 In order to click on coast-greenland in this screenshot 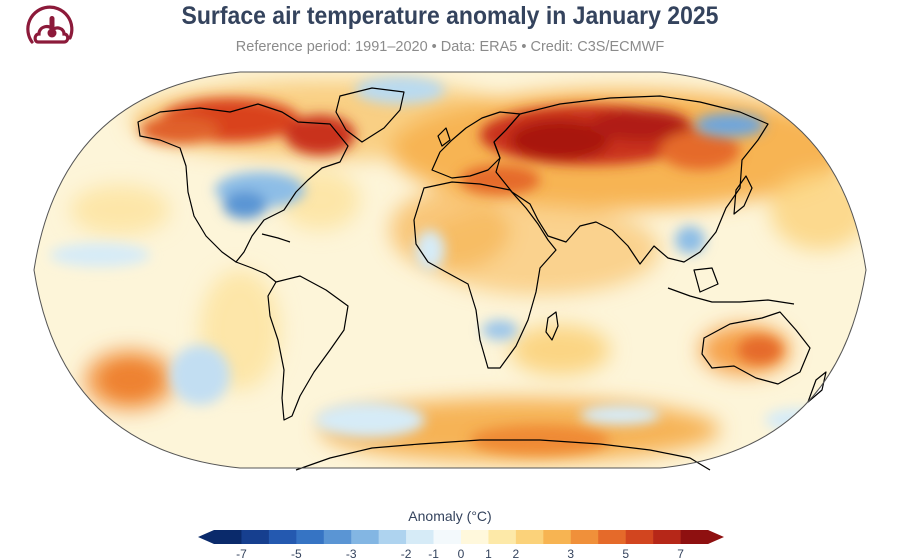, I will do `click(370, 115)`.